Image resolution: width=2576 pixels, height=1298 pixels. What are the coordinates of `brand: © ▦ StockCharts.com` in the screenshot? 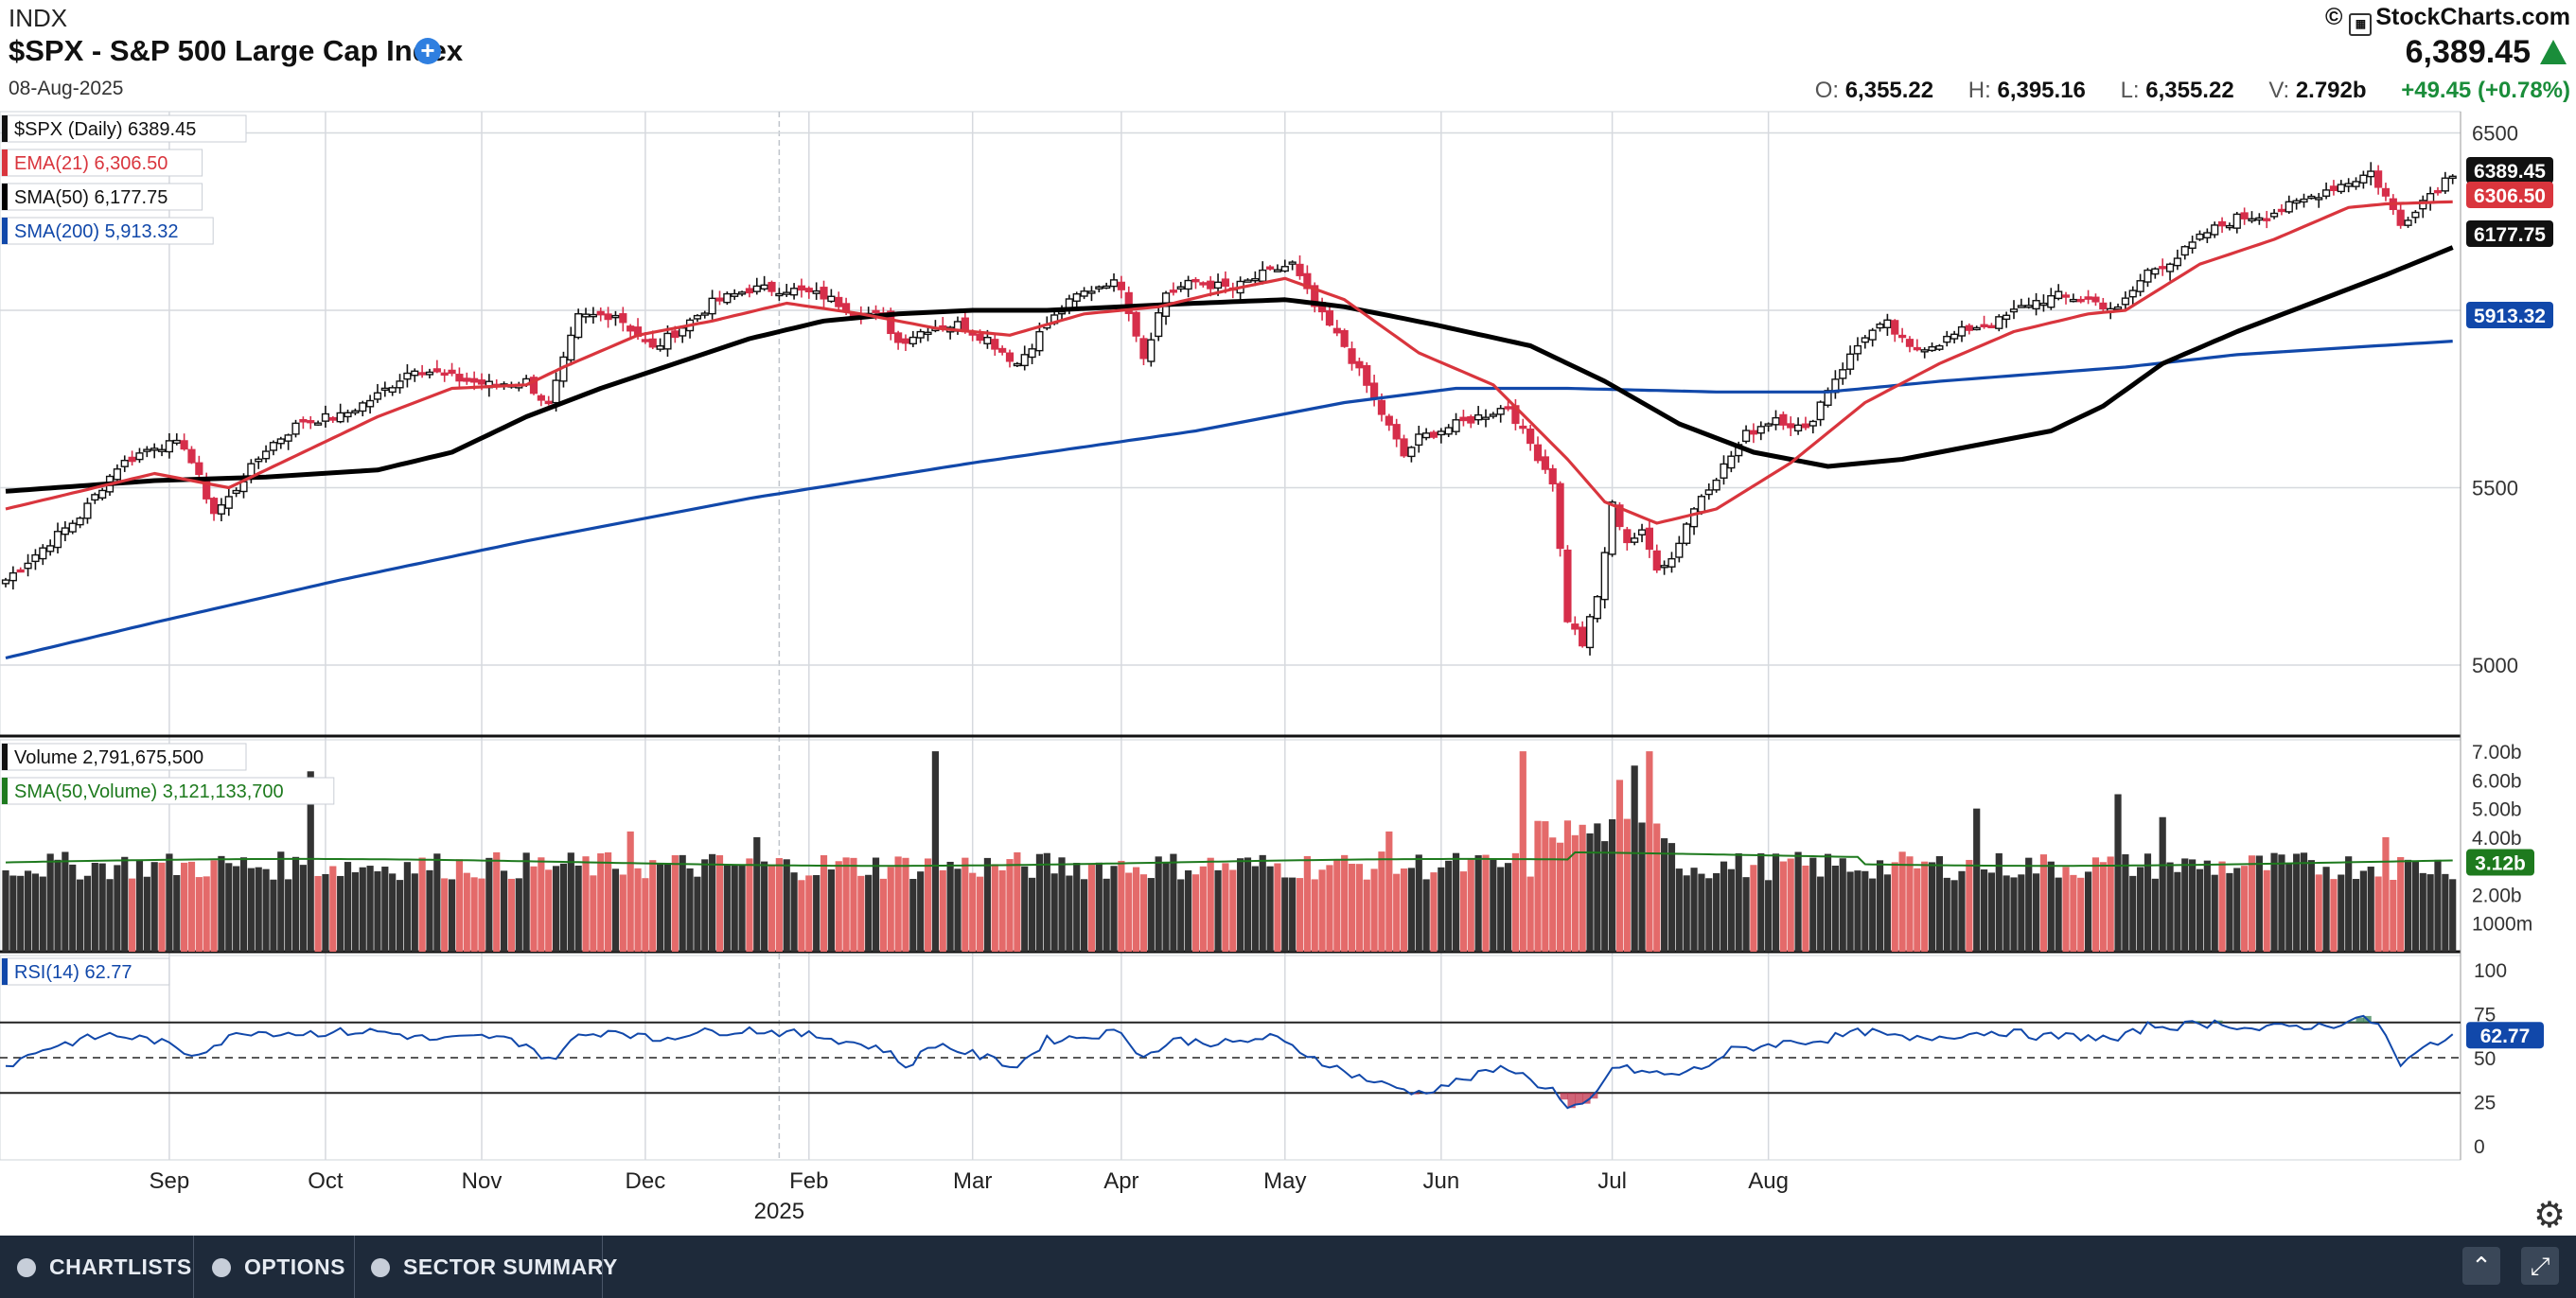 It's located at (2447, 20).